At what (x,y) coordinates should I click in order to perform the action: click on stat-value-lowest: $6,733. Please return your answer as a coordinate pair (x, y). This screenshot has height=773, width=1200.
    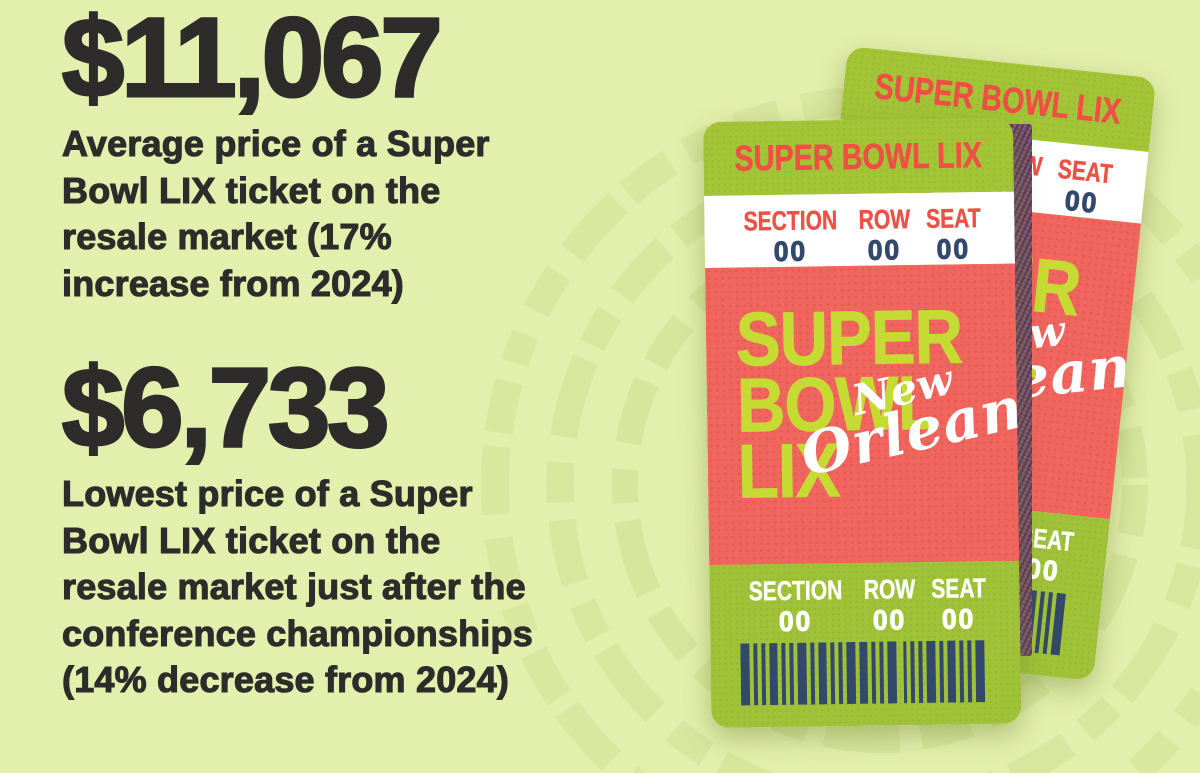
    Looking at the image, I should click on (226, 407).